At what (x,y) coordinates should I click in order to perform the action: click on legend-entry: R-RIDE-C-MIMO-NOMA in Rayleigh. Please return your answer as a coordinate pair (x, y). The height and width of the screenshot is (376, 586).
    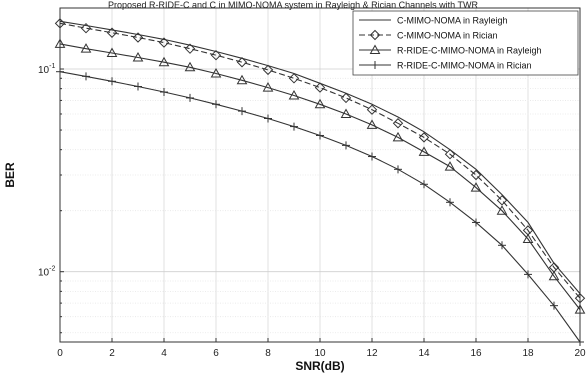
    Looking at the image, I should click on (450, 50).